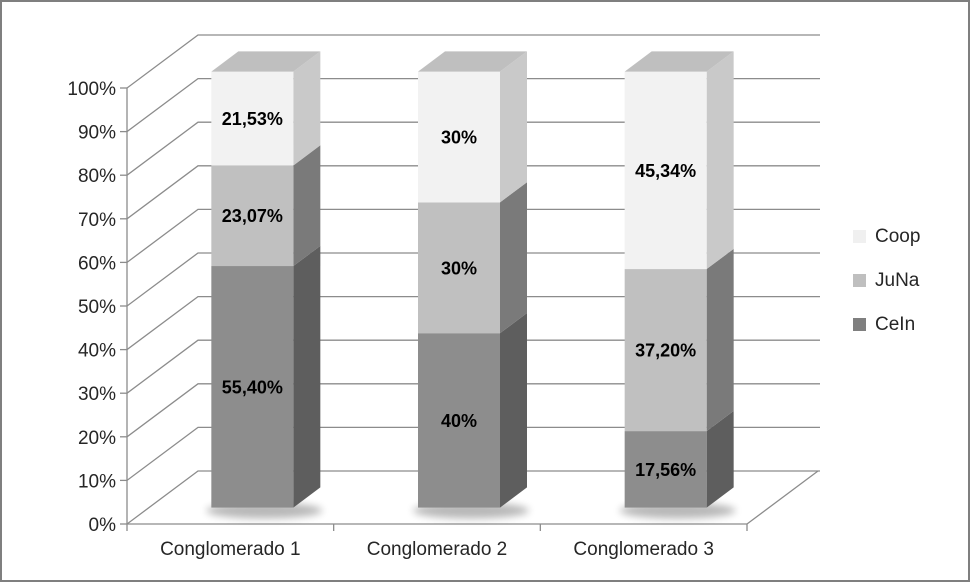 The image size is (970, 582). I want to click on data-label-juna: 37,20%, so click(665, 351).